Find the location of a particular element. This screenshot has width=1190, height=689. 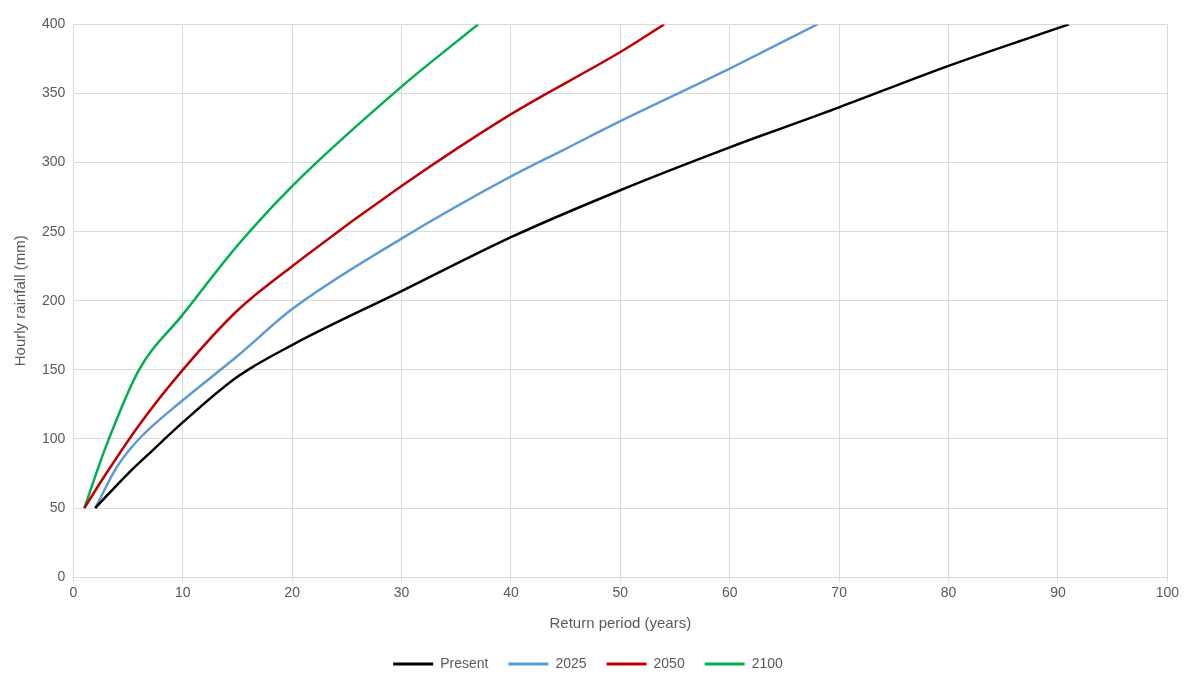

legend-label: 2025 is located at coordinates (571, 662).